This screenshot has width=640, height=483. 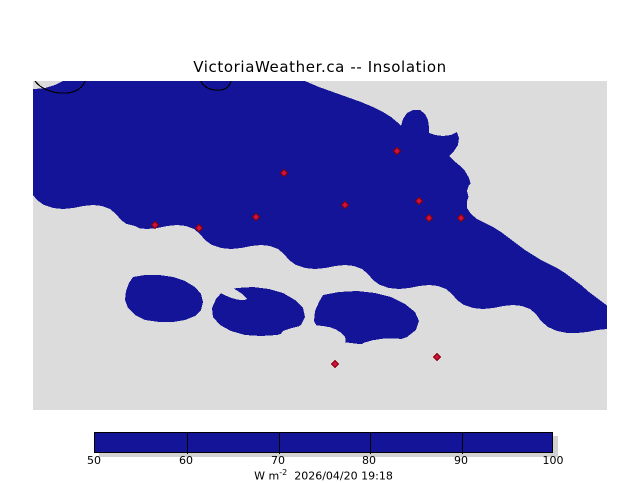 What do you see at coordinates (323, 475) in the screenshot?
I see `colorbar-caption: W m-2 2026/04/20 19:18` at bounding box center [323, 475].